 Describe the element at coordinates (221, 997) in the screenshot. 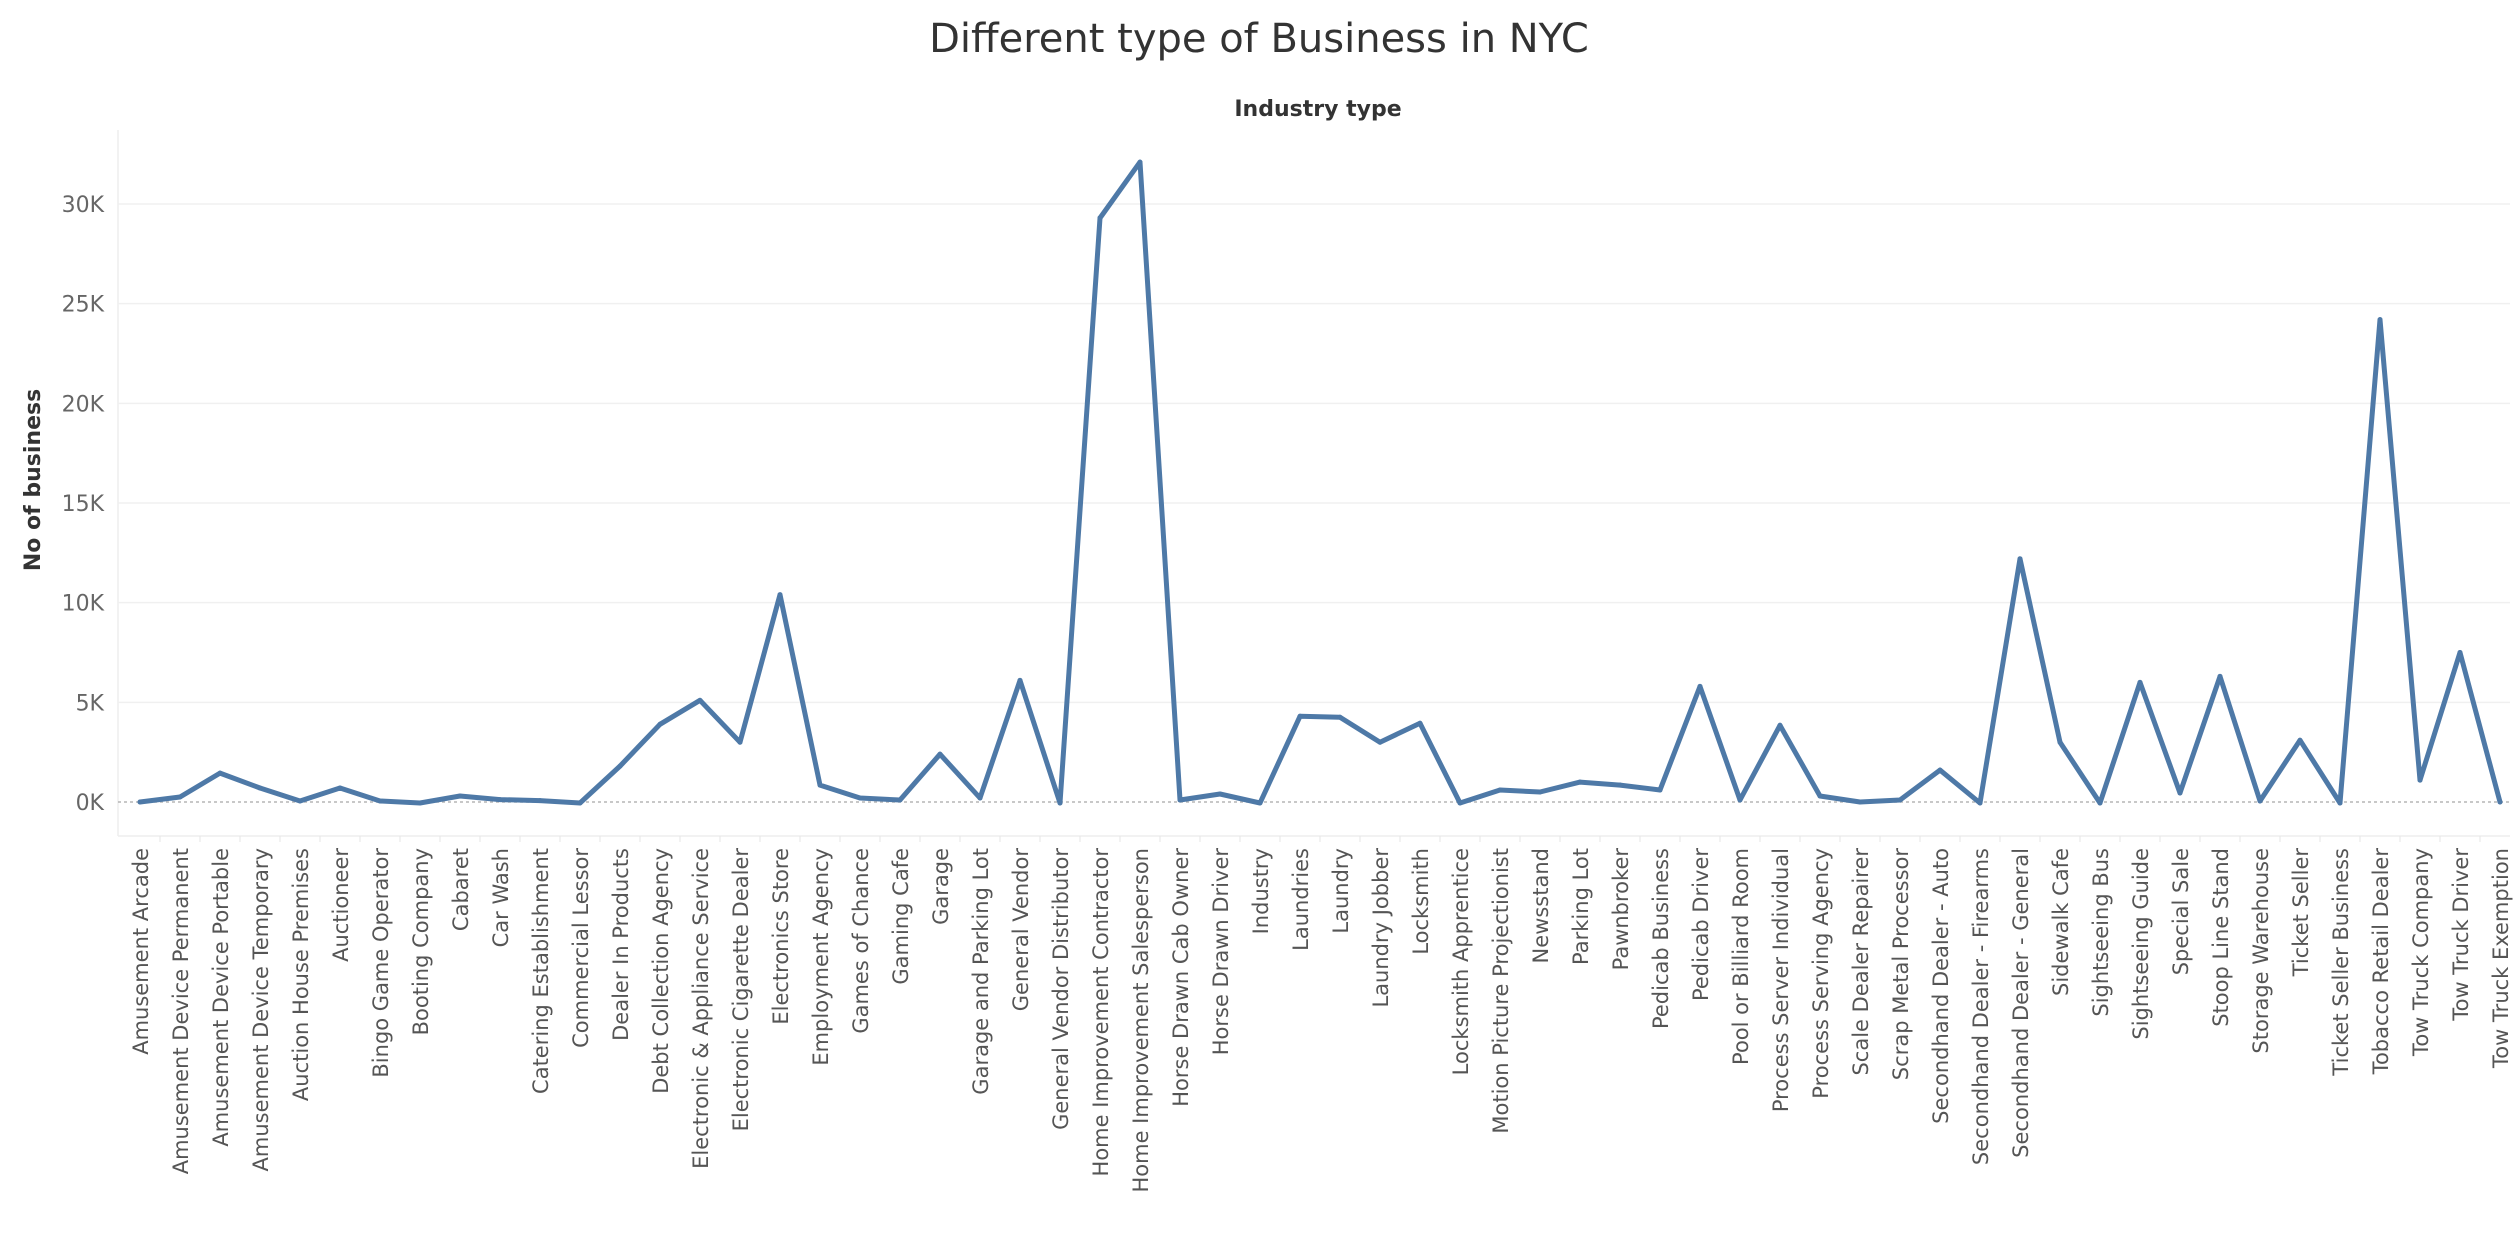

I see `x-tick-label: Amusement Device Portable` at that location.